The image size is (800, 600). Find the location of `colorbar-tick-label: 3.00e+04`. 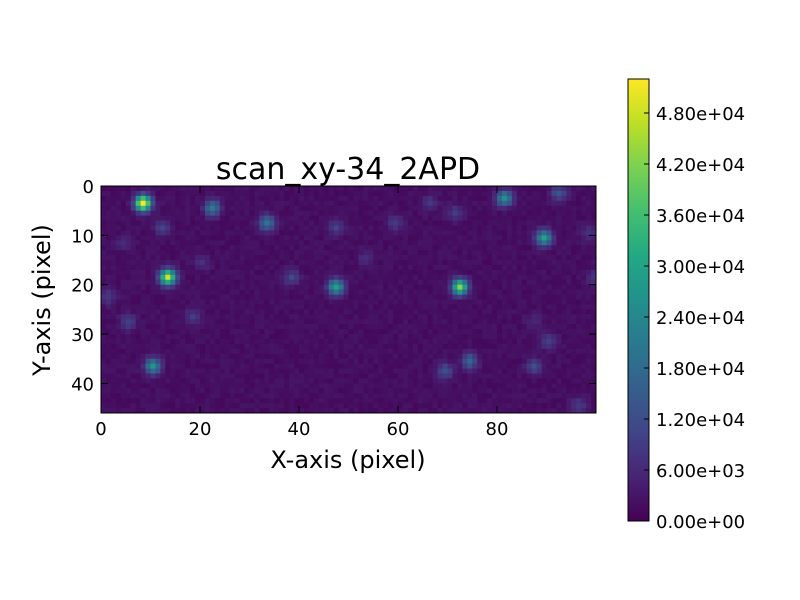

colorbar-tick-label: 3.00e+04 is located at coordinates (700, 267).